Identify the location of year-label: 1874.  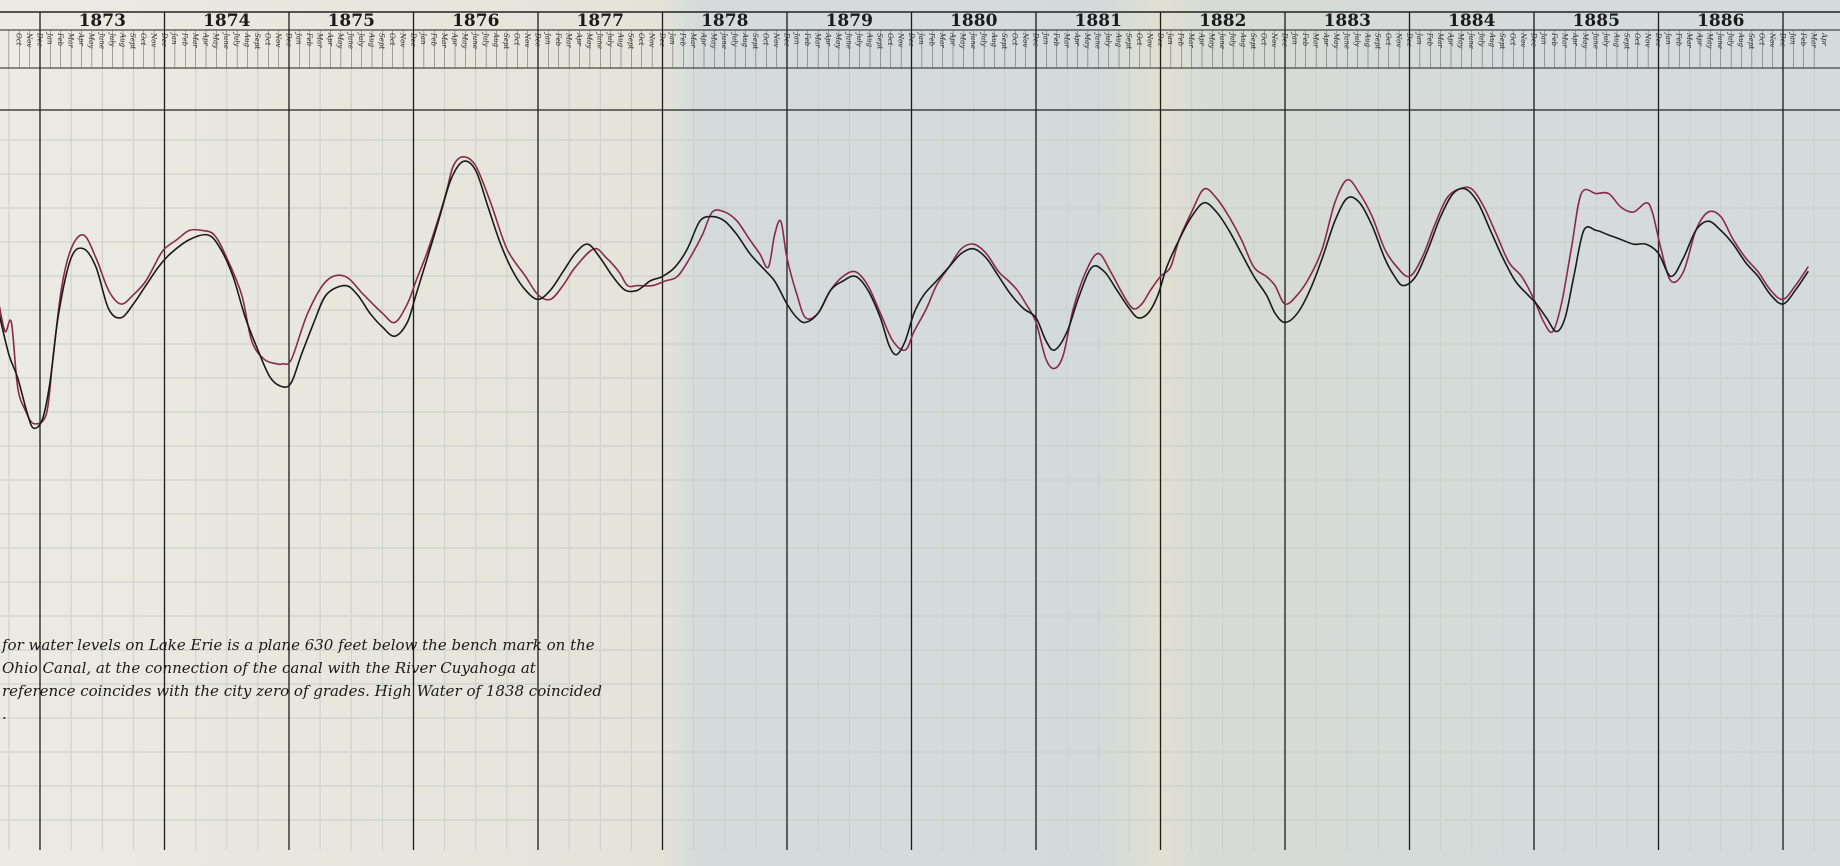
(226, 21).